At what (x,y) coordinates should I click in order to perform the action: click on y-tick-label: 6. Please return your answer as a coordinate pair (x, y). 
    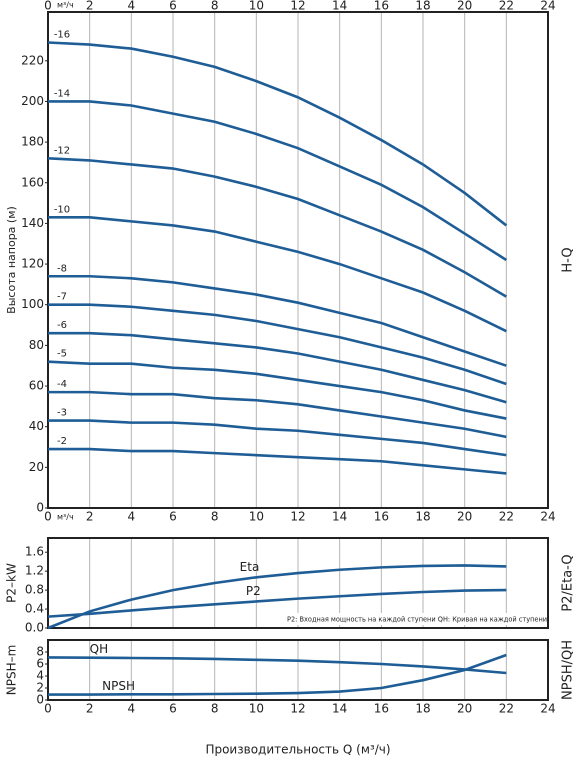
    Looking at the image, I should click on (40, 664).